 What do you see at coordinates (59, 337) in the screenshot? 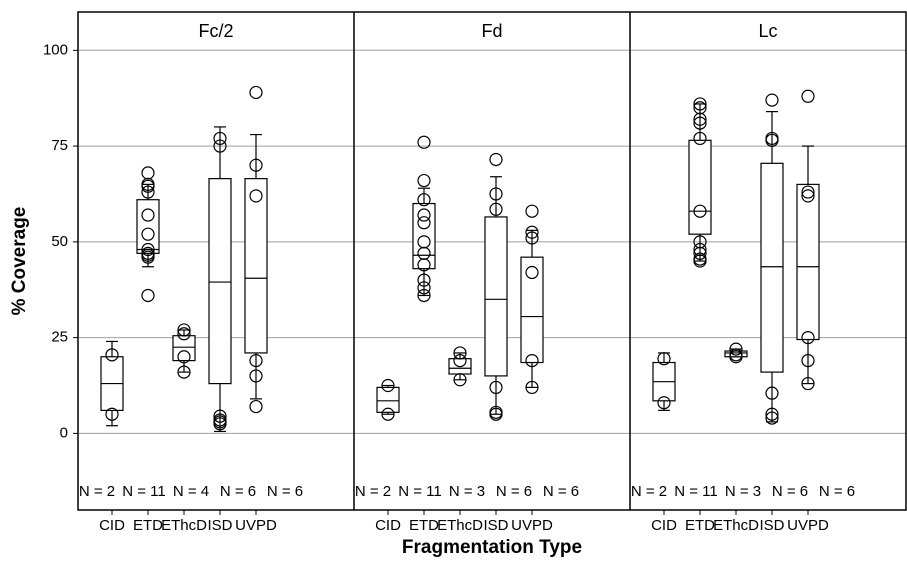
I see `y-tick-label: 25` at bounding box center [59, 337].